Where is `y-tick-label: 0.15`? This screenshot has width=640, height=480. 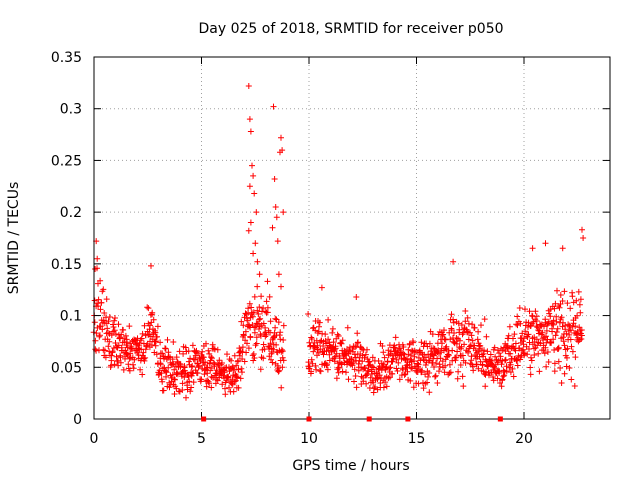
y-tick-label: 0.15 is located at coordinates (66, 265).